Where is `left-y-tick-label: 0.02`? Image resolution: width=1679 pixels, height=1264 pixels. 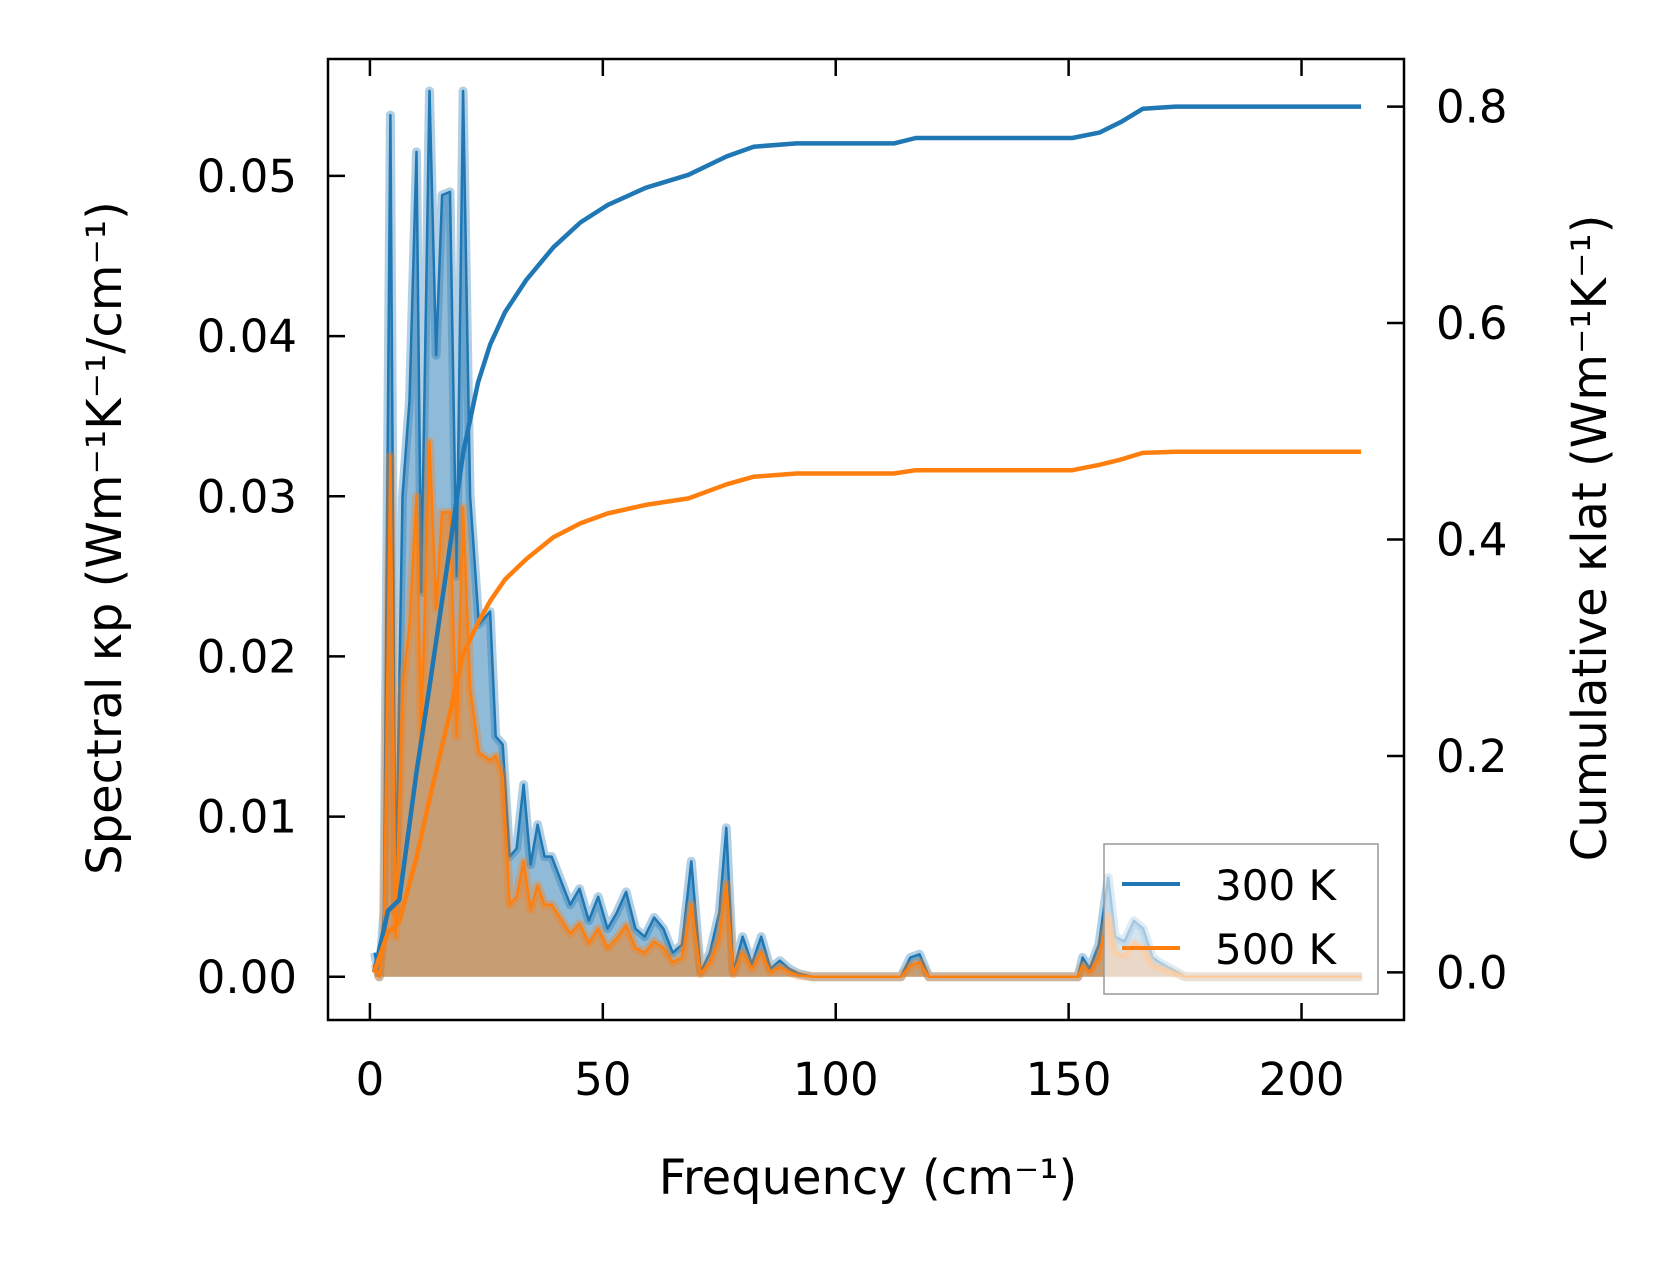 left-y-tick-label: 0.02 is located at coordinates (247, 656).